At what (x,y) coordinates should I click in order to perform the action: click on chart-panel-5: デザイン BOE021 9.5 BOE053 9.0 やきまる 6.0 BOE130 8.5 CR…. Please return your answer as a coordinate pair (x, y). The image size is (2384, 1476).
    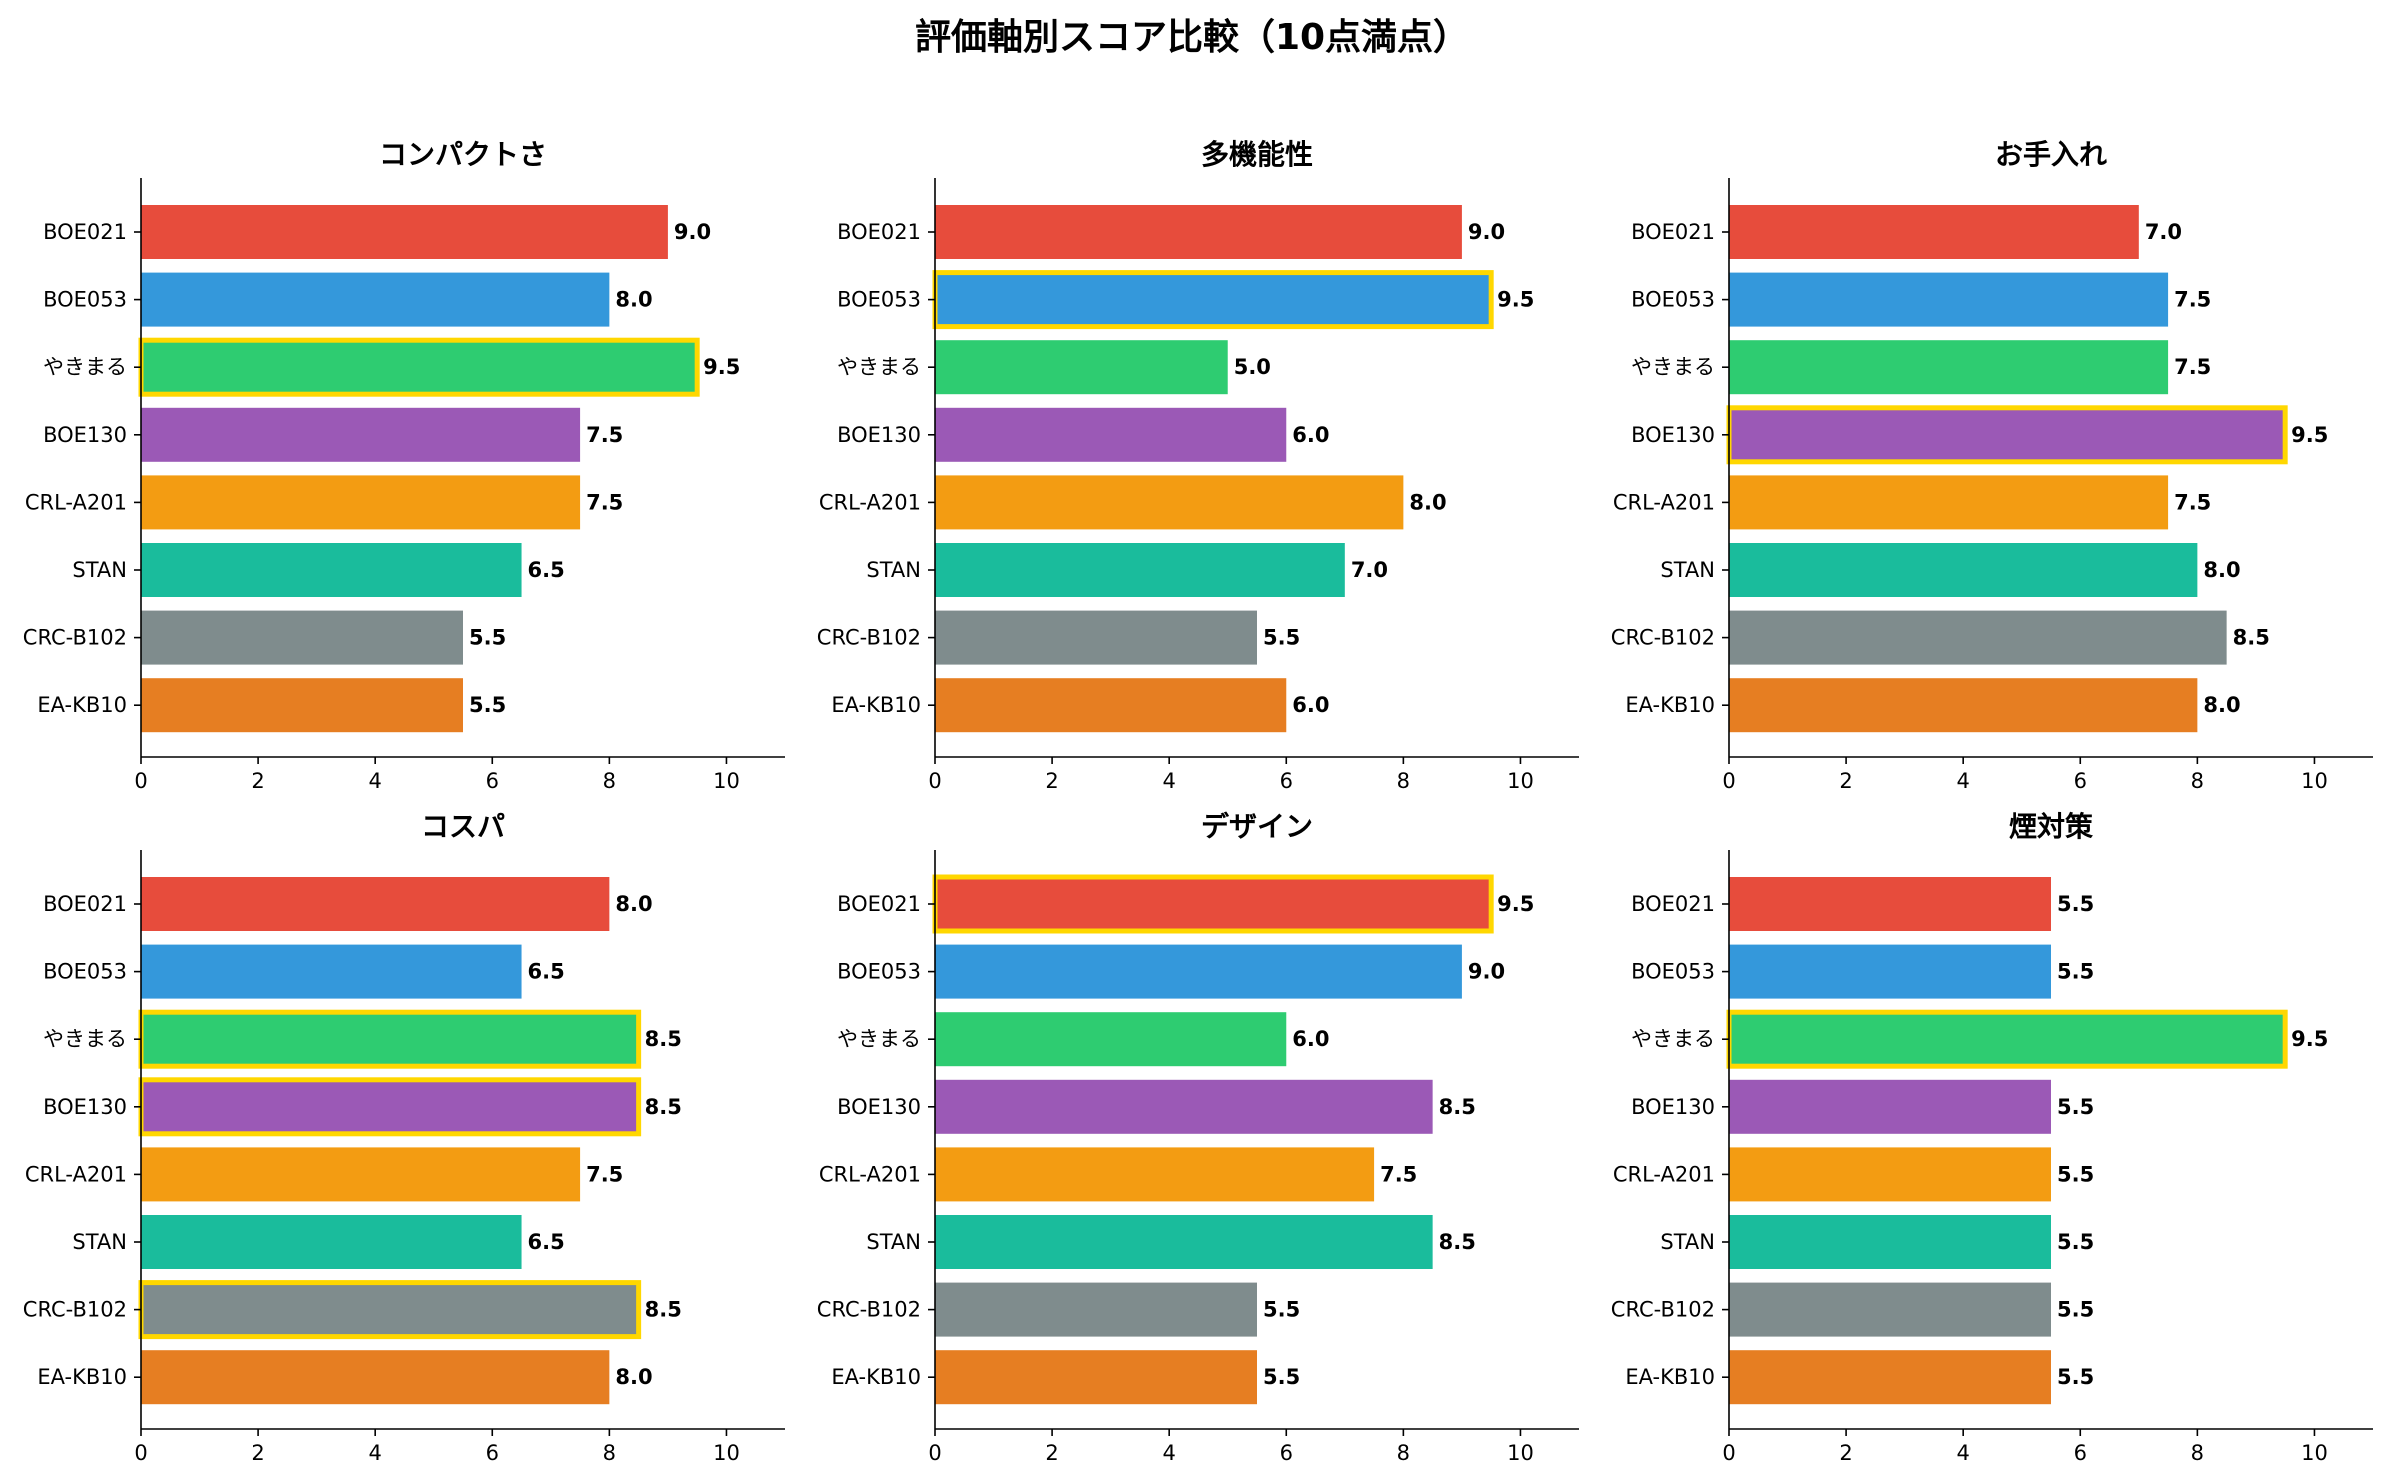
    Looking at the image, I should click on (1198, 1137).